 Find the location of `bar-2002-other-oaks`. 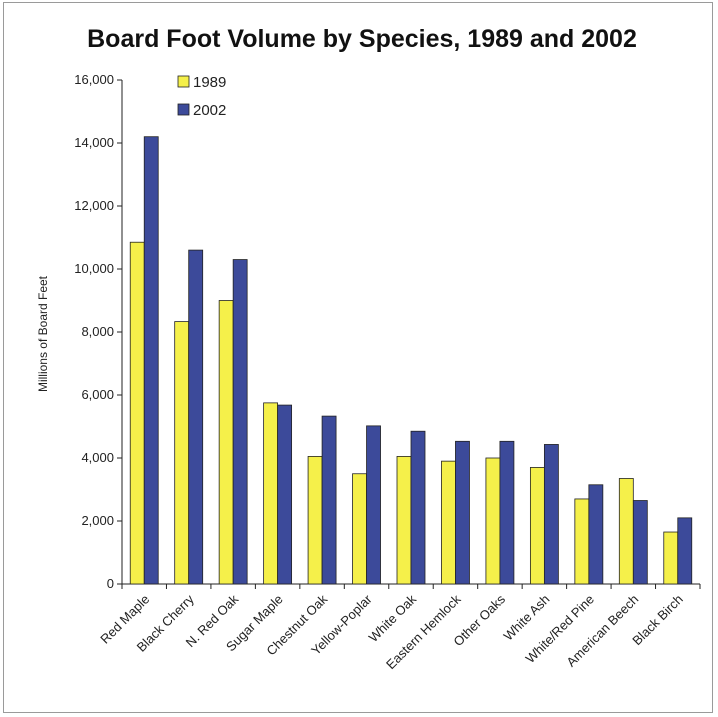

bar-2002-other-oaks is located at coordinates (507, 512).